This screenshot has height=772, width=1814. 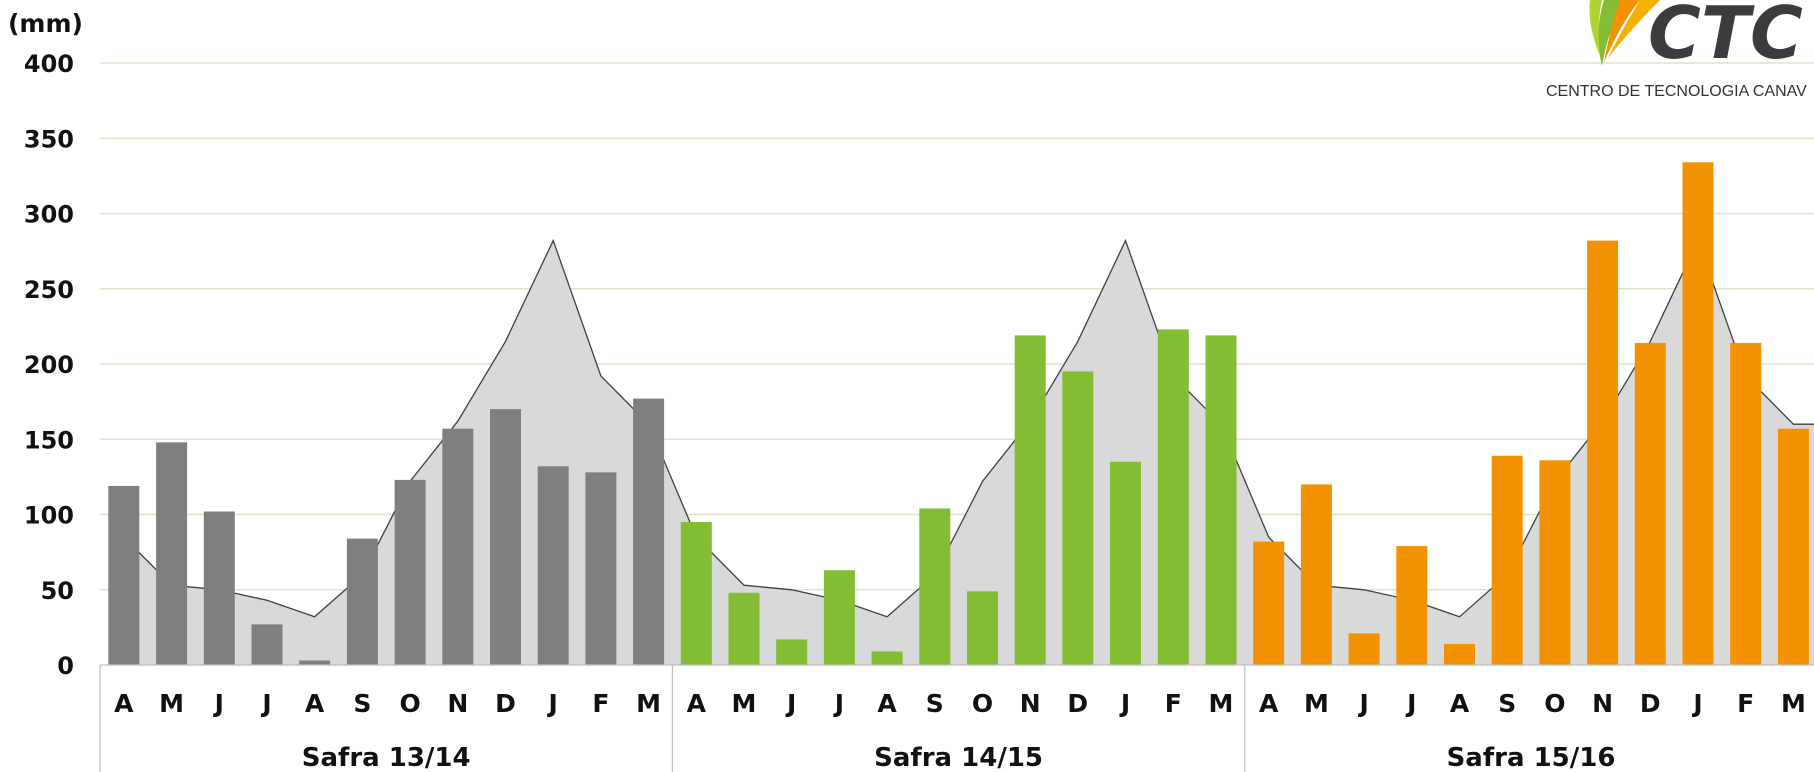 What do you see at coordinates (386, 757) in the screenshot?
I see `season-label: Safra 13/14` at bounding box center [386, 757].